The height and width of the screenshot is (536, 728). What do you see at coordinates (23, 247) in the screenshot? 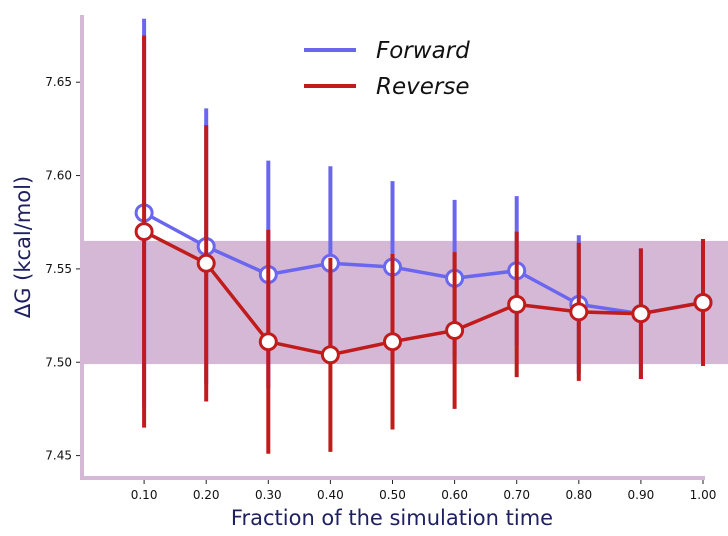
I see `y-axis-label: ΔG (kcal/mol)` at bounding box center [23, 247].